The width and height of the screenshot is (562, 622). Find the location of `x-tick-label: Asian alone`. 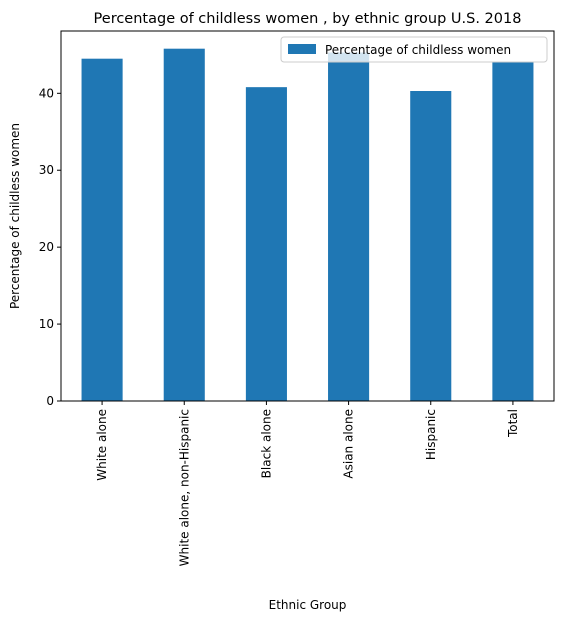

x-tick-label: Asian alone is located at coordinates (349, 444).